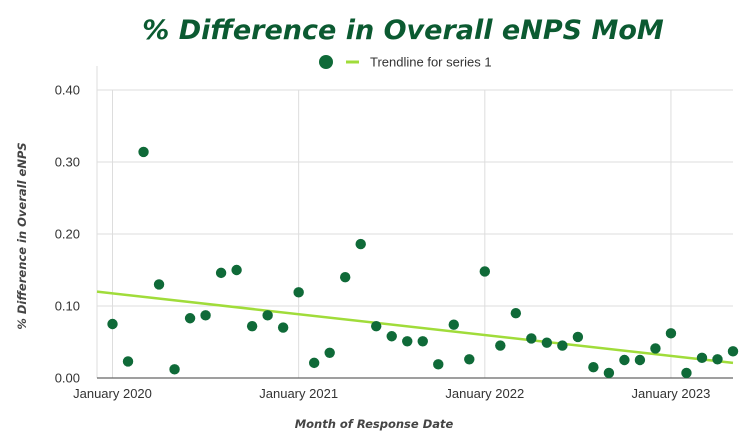 The width and height of the screenshot is (750, 448). I want to click on y-axis-ticks: 0.00 0.10 0.20 0.30 0.40, so click(67, 234).